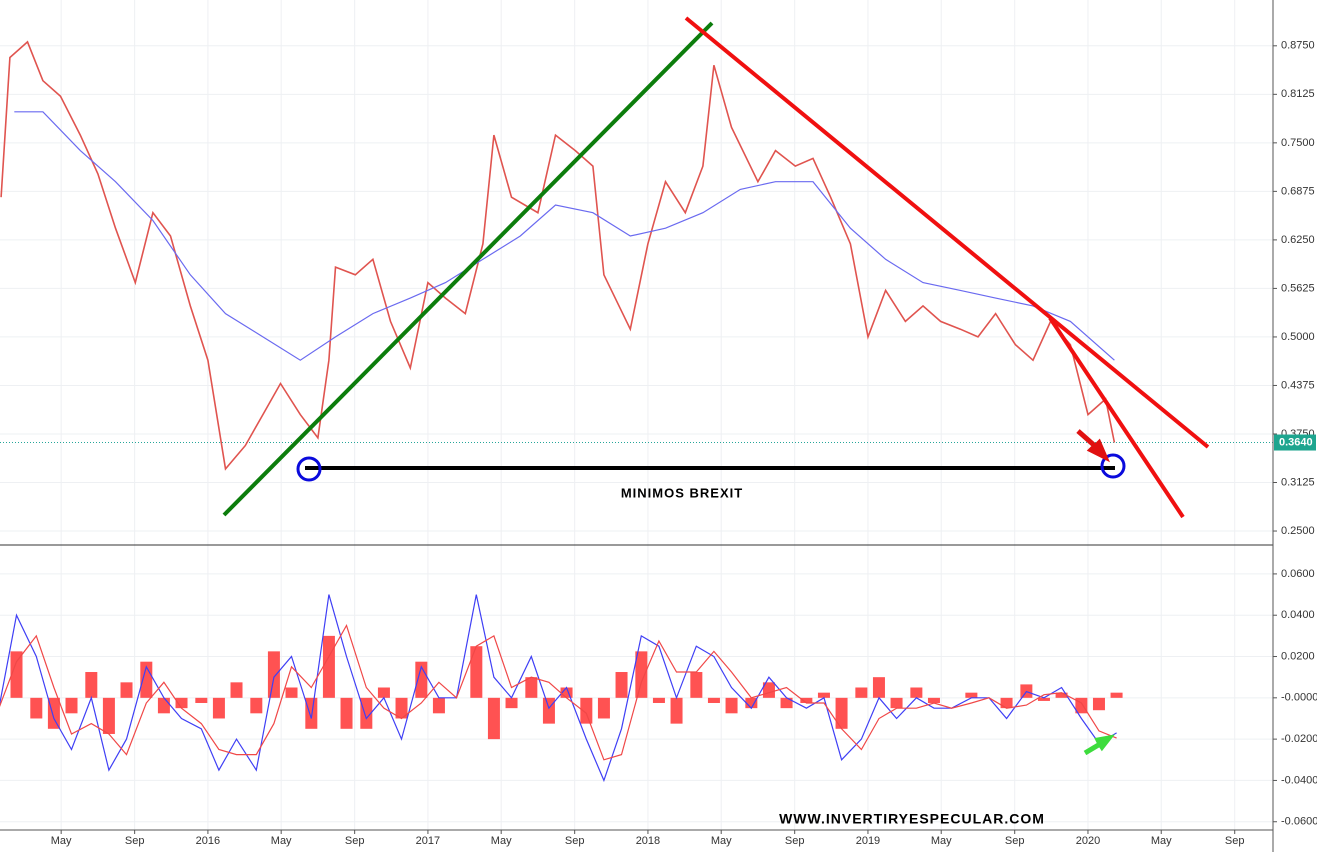  I want to click on y-tick-label: 0.7500, so click(1298, 143).